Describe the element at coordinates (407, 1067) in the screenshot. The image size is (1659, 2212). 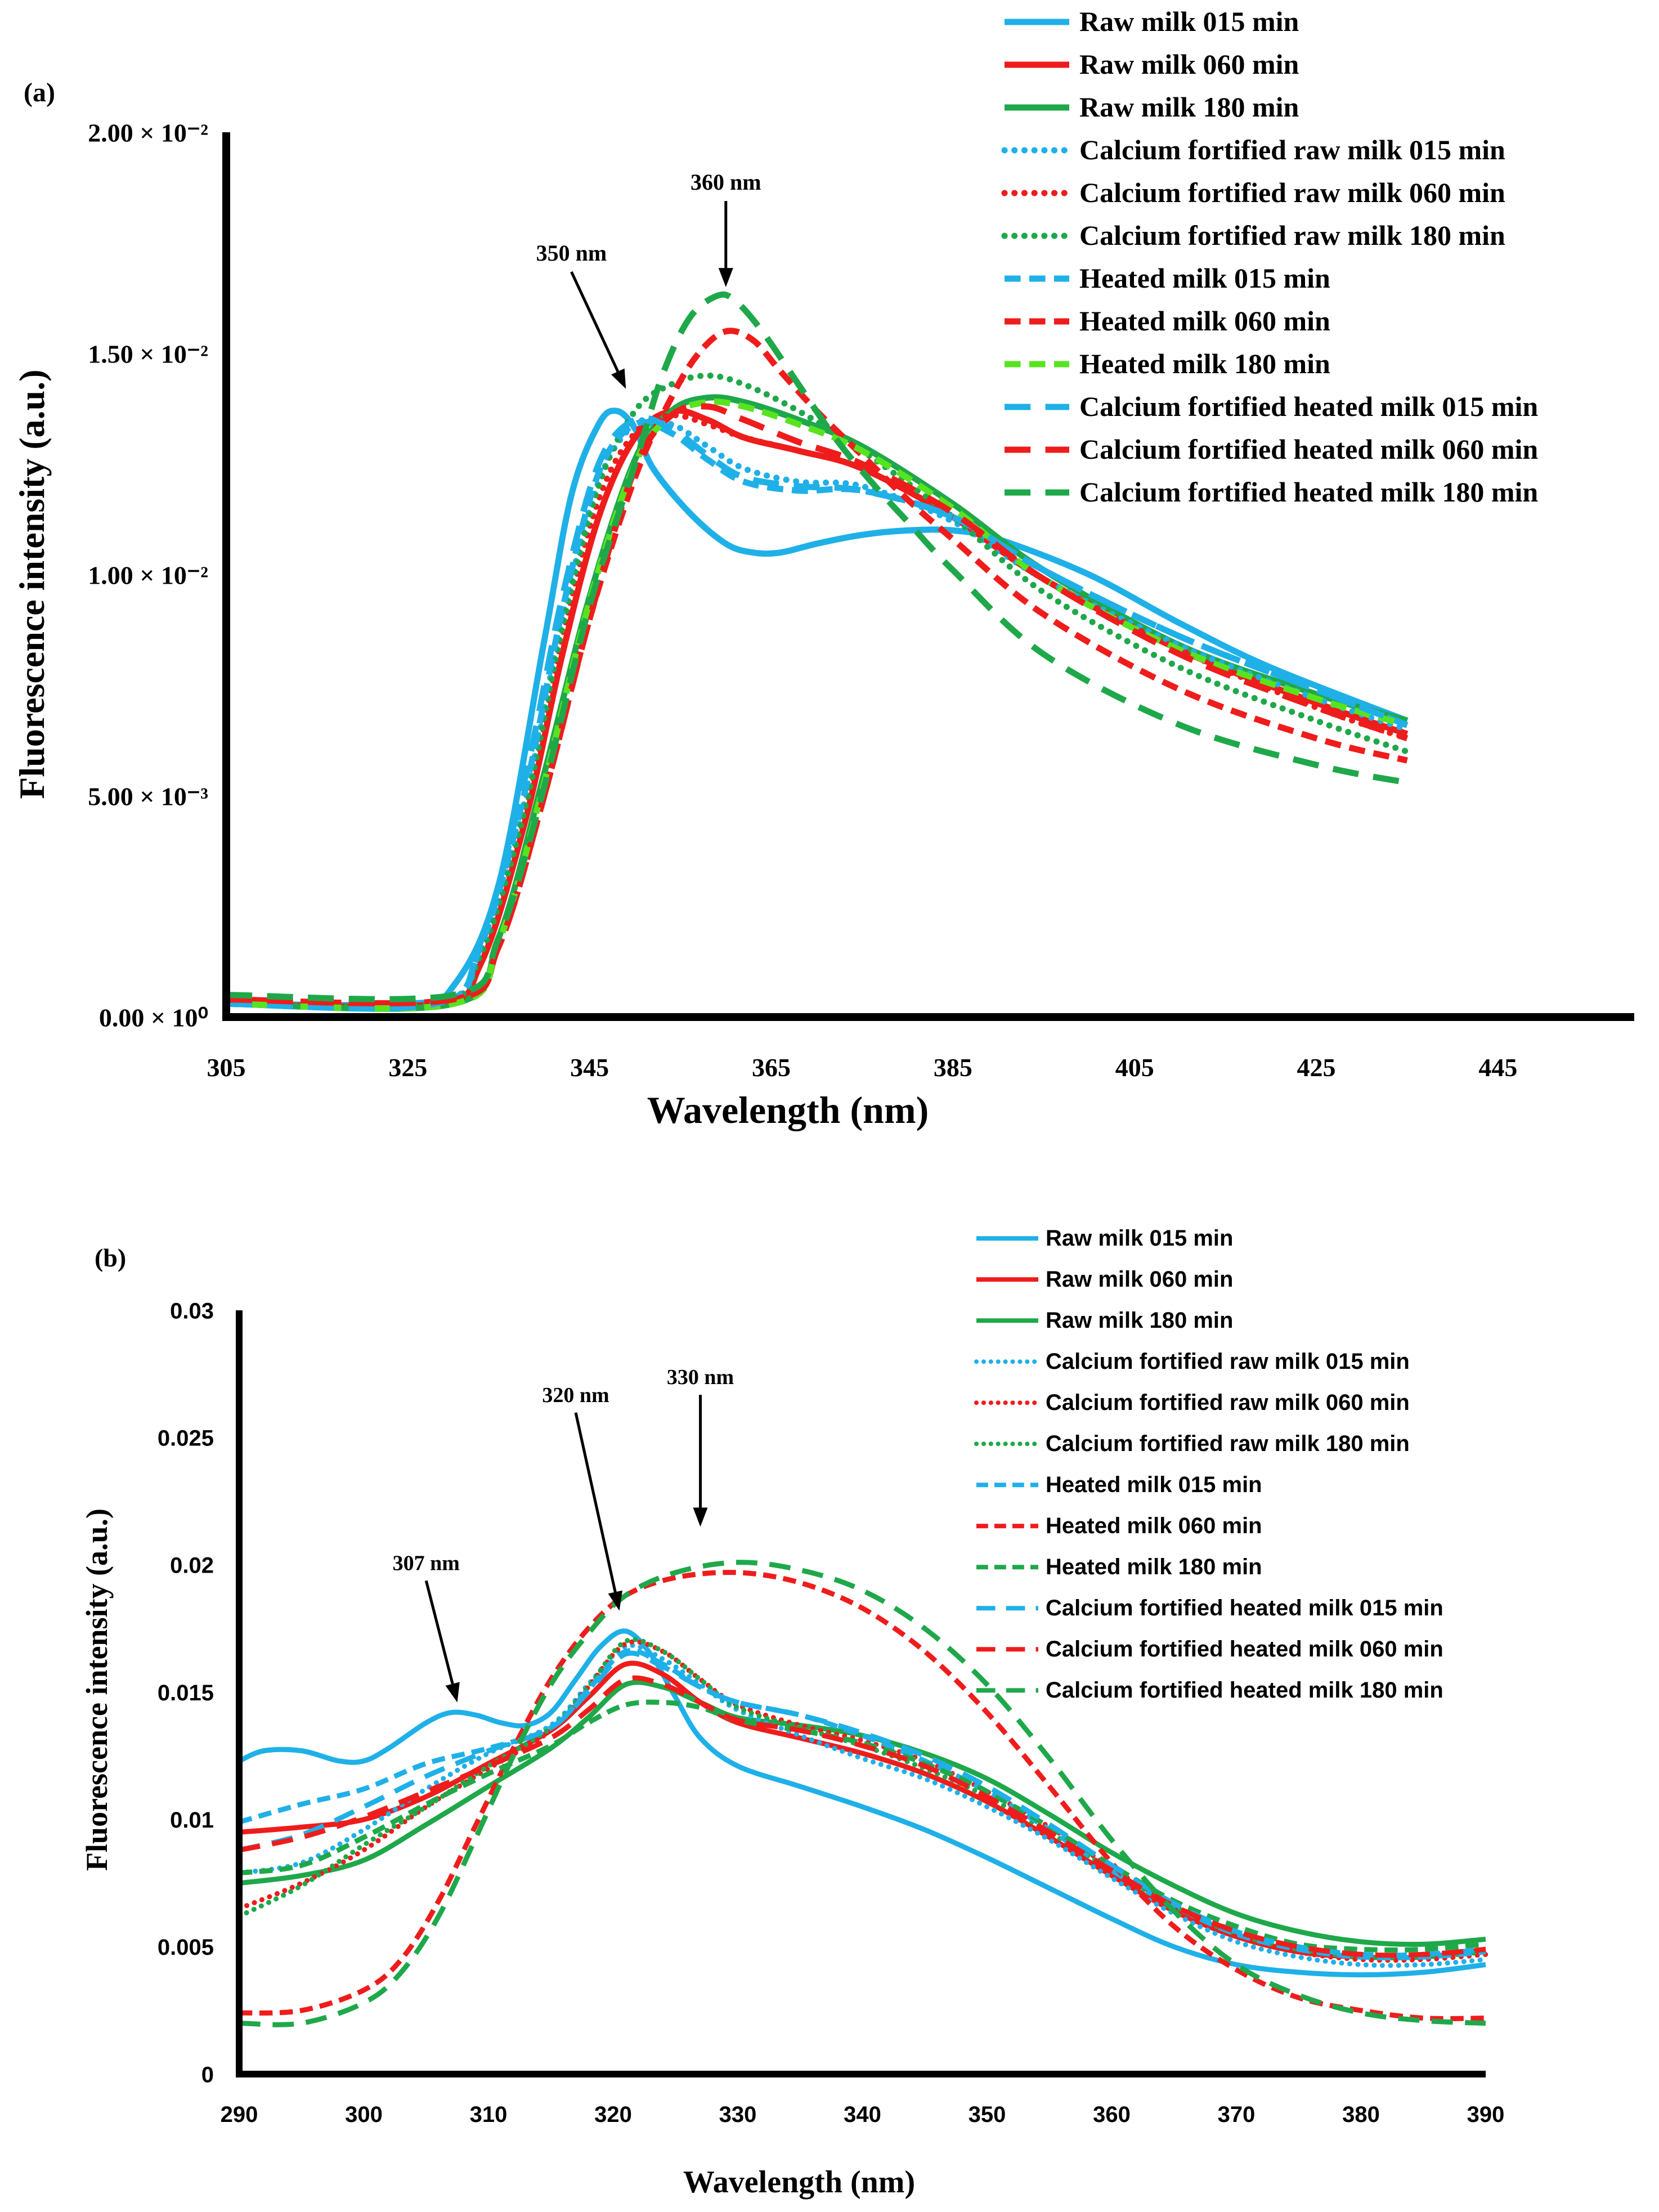
I see `panel-a-x-tick-label: 325` at that location.